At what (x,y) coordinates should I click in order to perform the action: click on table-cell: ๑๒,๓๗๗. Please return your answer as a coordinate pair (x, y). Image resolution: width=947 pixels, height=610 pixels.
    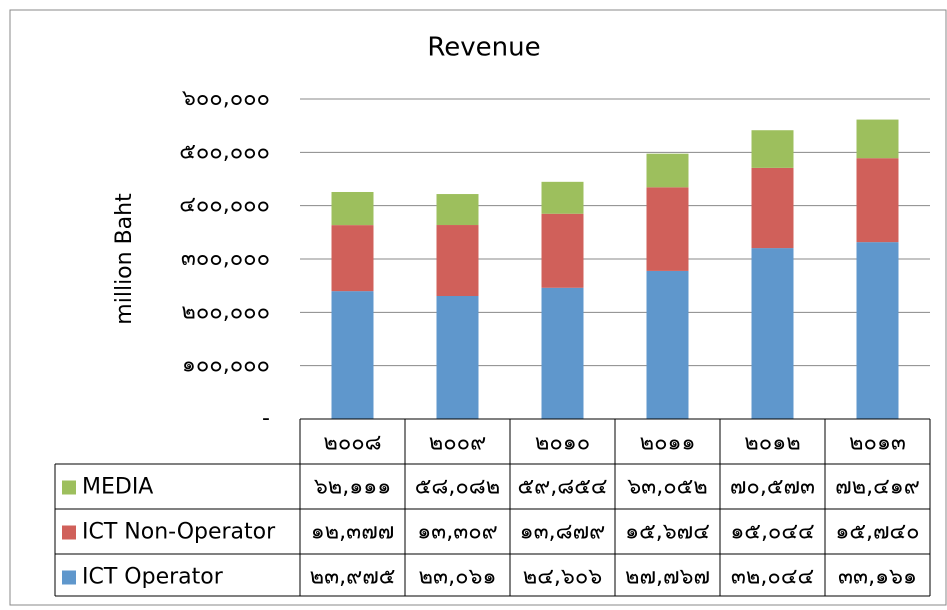
    Looking at the image, I should click on (353, 532).